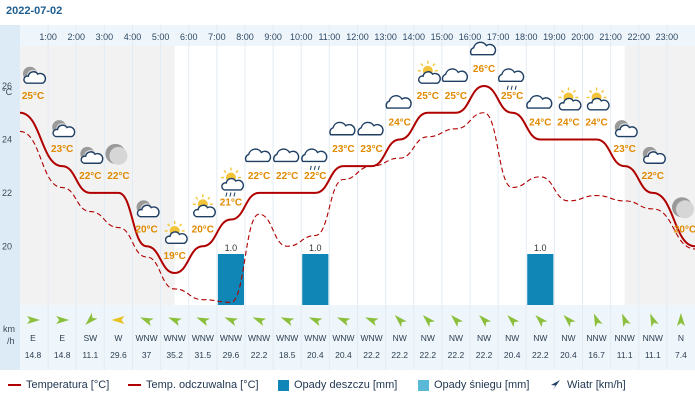  Describe the element at coordinates (230, 279) in the screenshot. I see `rain-bar` at that location.